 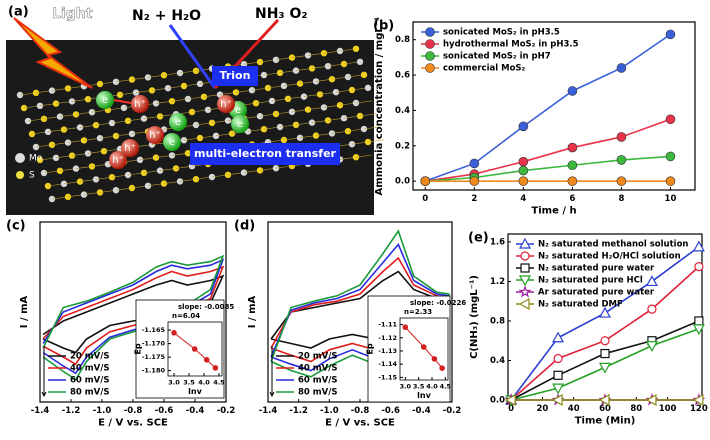 I want to click on panel-label: (d), so click(x=244, y=226).